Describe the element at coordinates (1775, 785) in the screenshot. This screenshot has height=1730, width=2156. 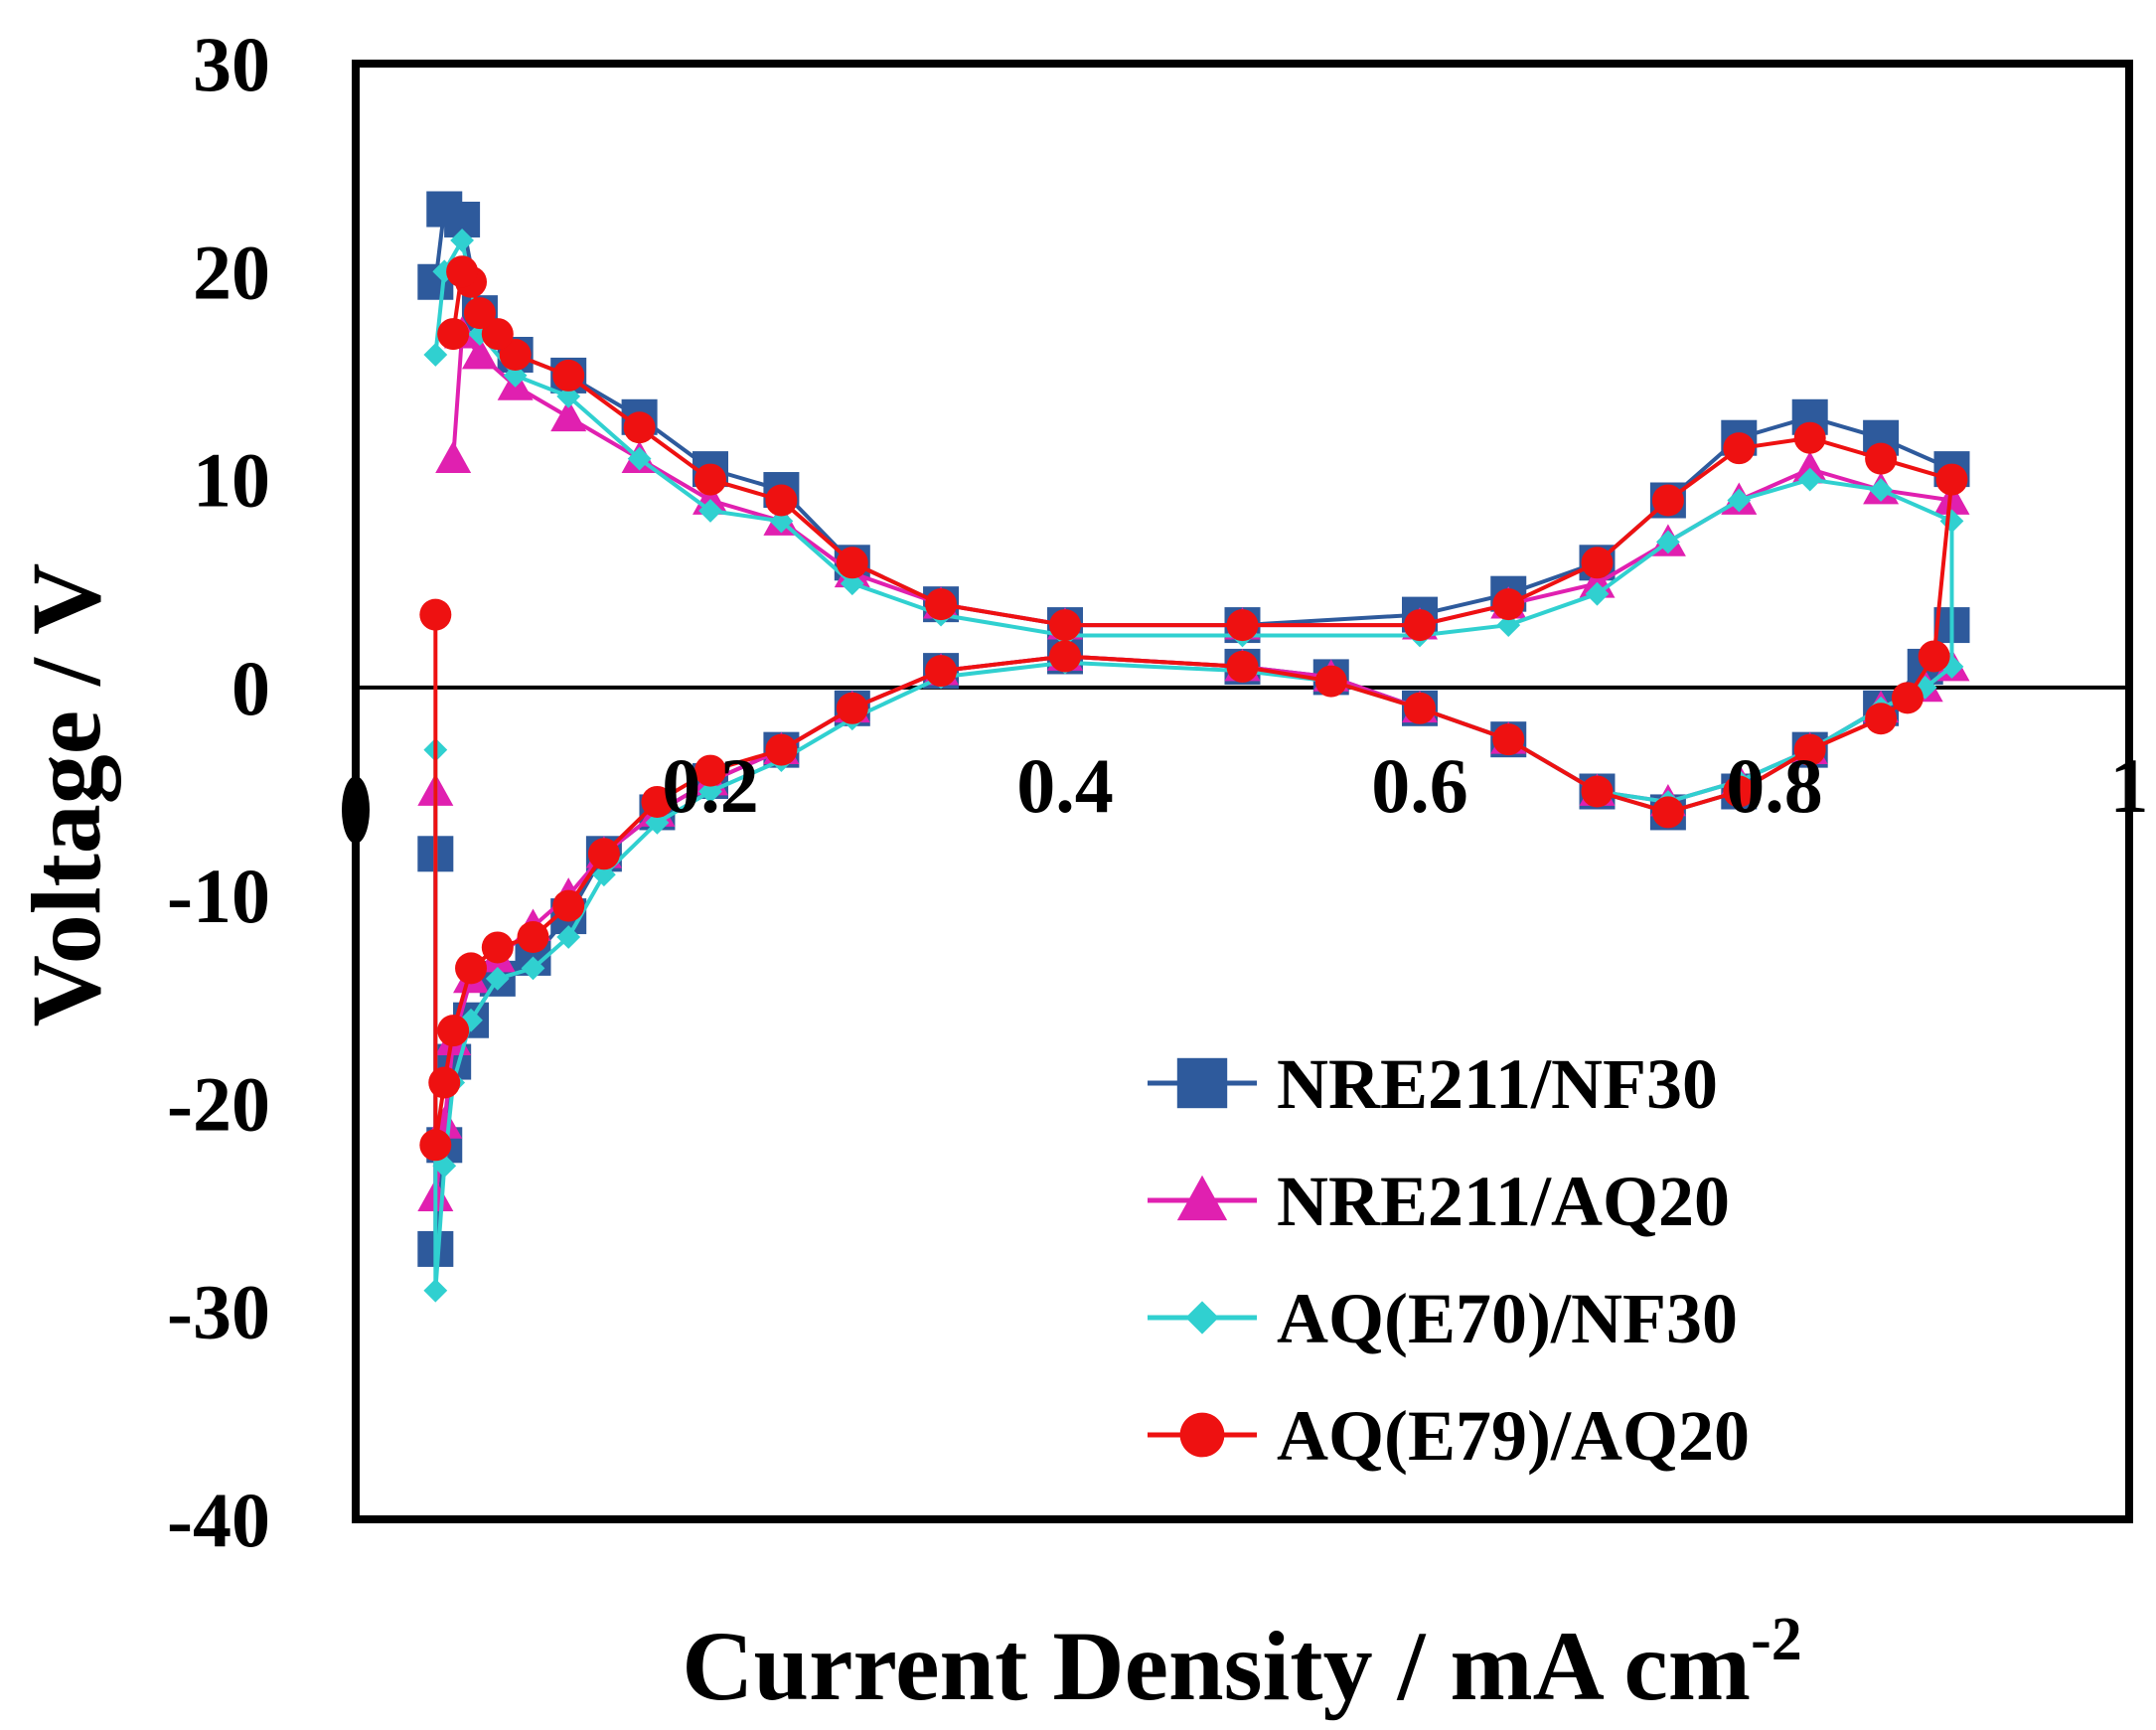
I see `x-tick-label: 0.8` at that location.